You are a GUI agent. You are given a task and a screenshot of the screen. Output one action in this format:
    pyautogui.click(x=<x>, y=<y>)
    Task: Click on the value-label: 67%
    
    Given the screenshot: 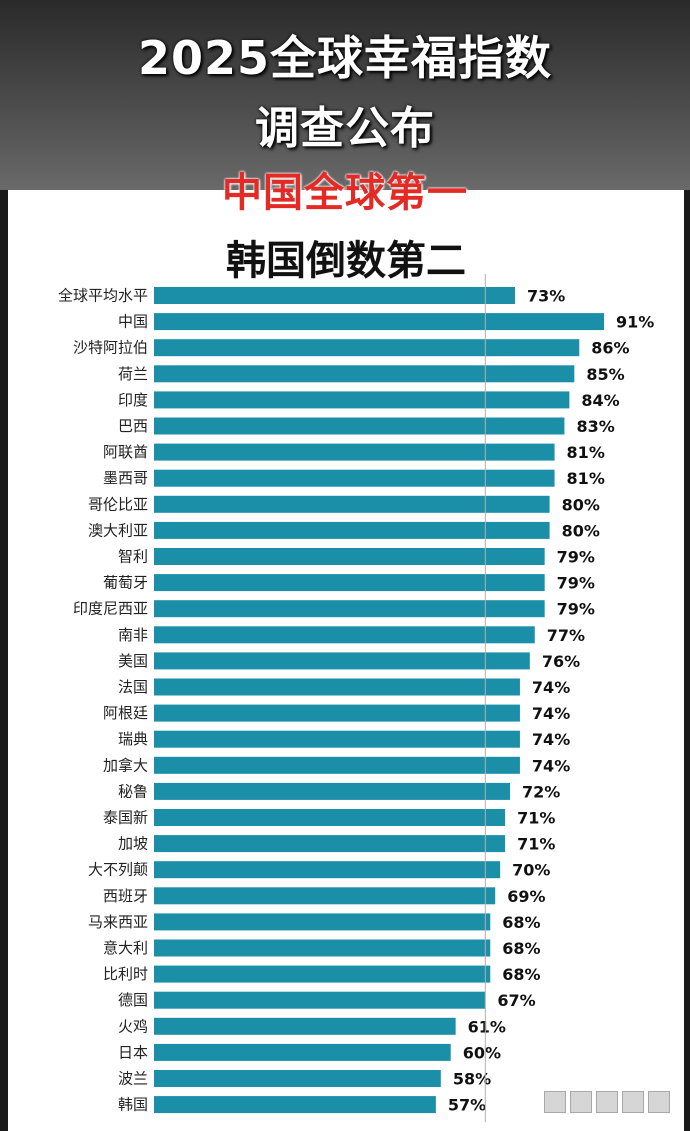 What is the action you would take?
    pyautogui.click(x=516, y=1000)
    